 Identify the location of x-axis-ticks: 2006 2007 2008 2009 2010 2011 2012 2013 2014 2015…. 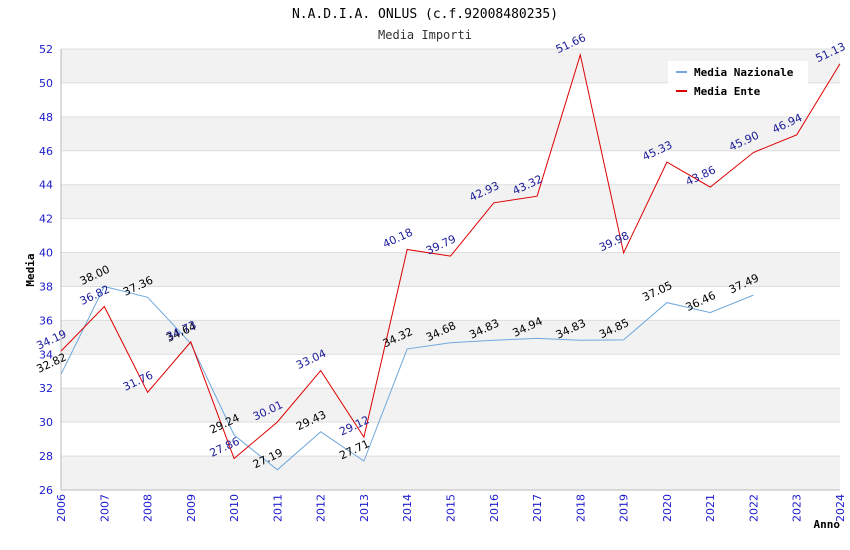
(451, 508).